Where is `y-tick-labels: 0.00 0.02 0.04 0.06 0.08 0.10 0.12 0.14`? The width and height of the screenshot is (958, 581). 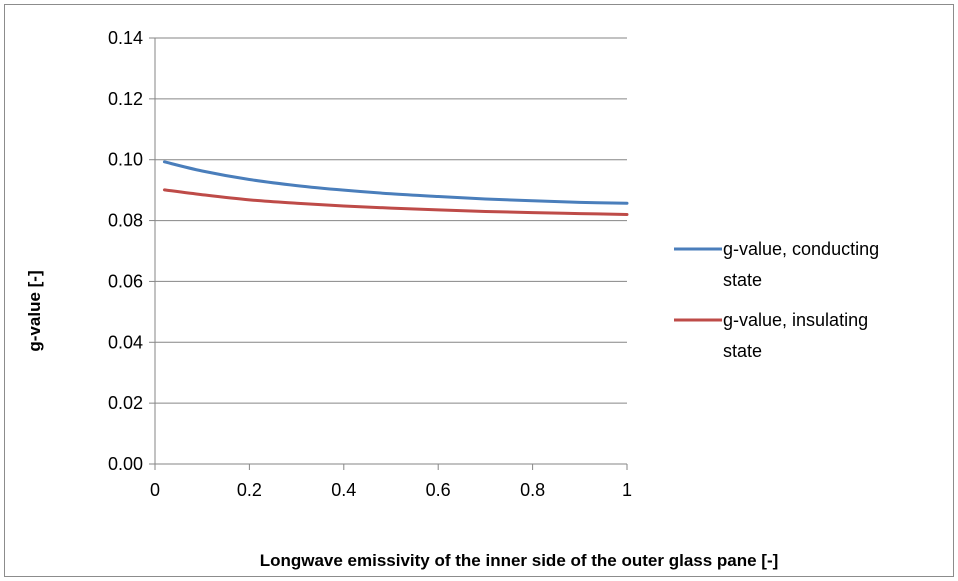
y-tick-labels: 0.00 0.02 0.04 0.06 0.08 0.10 0.12 0.14 is located at coordinates (125, 251).